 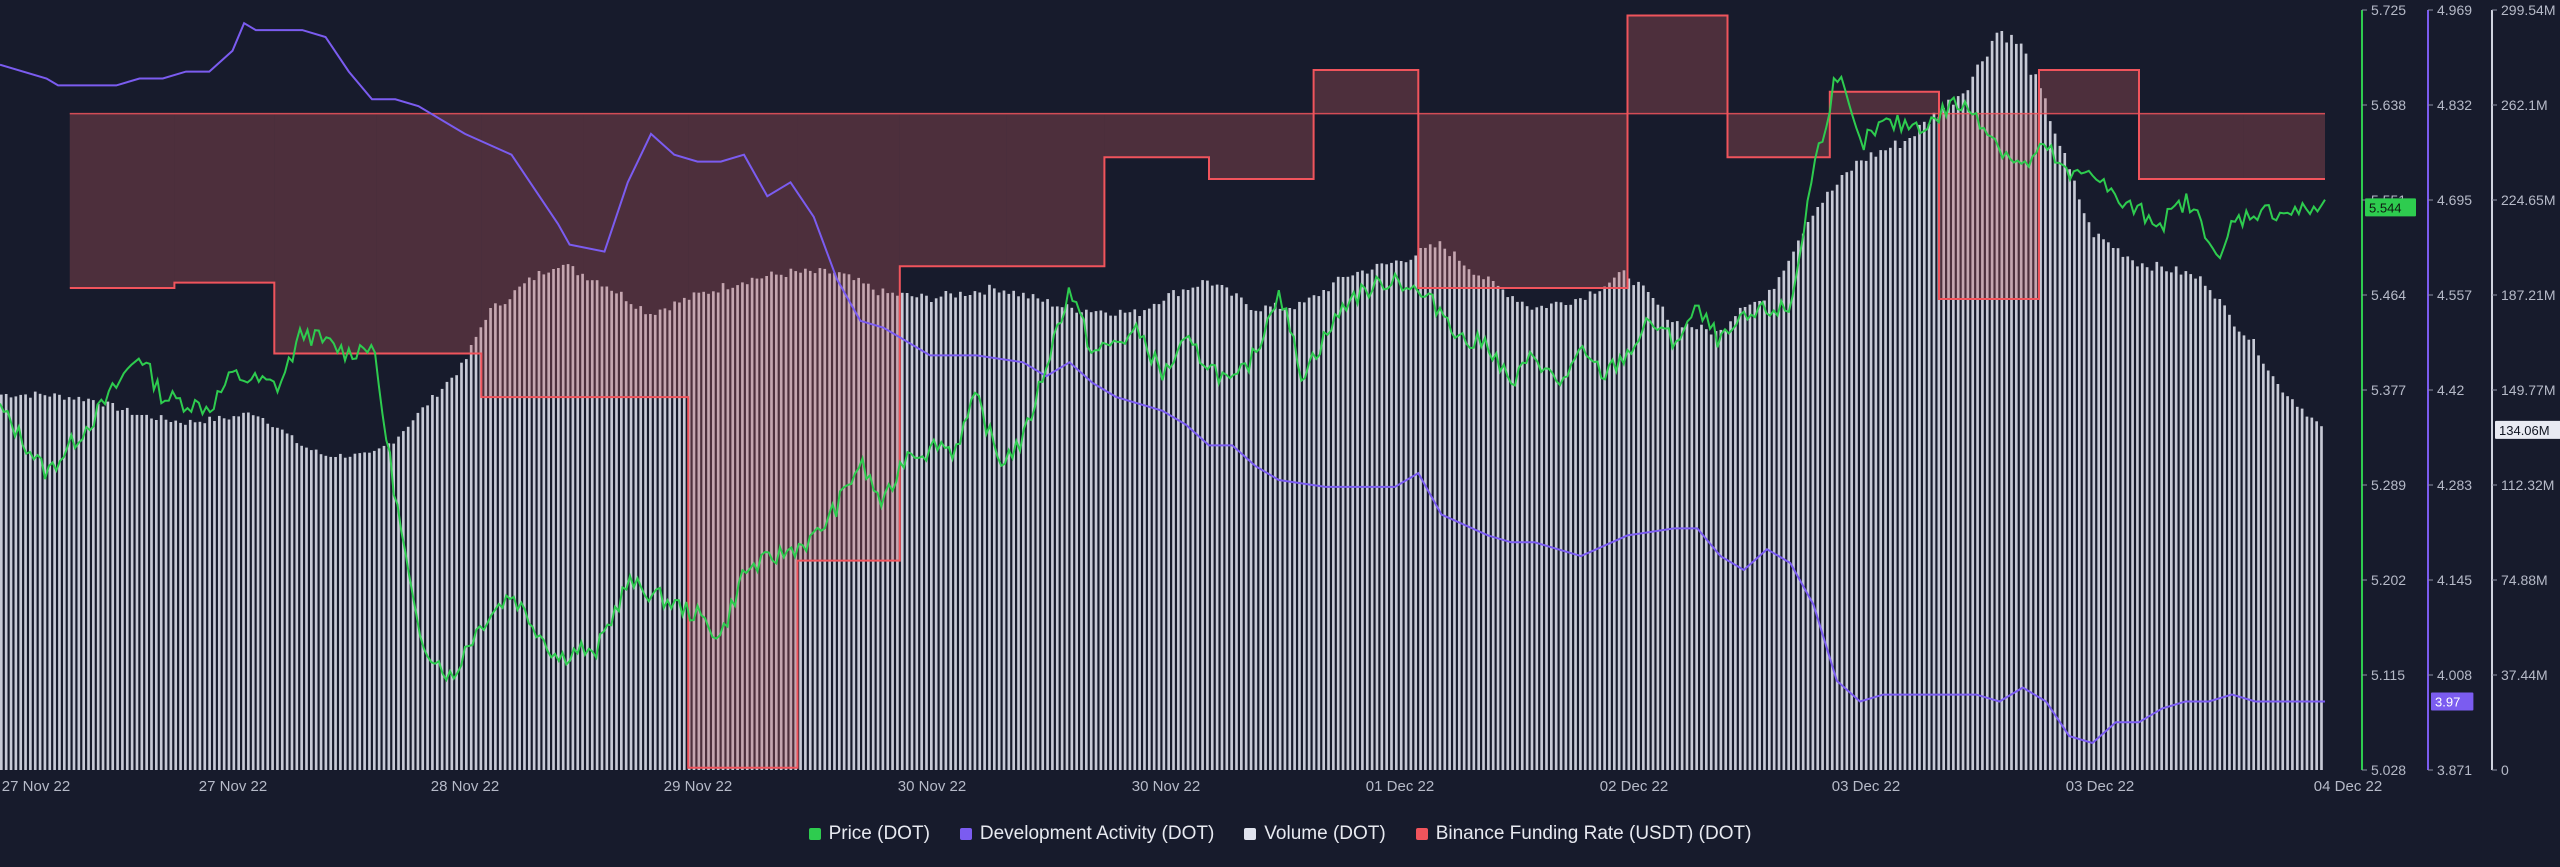 I want to click on price-axis-tick-label: 5.638, so click(x=2388, y=105).